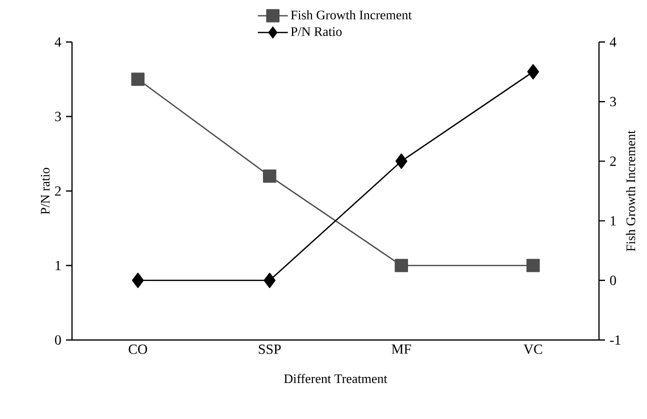 Image resolution: width=647 pixels, height=419 pixels. What do you see at coordinates (351, 15) in the screenshot?
I see `legend-label: Fish Growth Increment` at bounding box center [351, 15].